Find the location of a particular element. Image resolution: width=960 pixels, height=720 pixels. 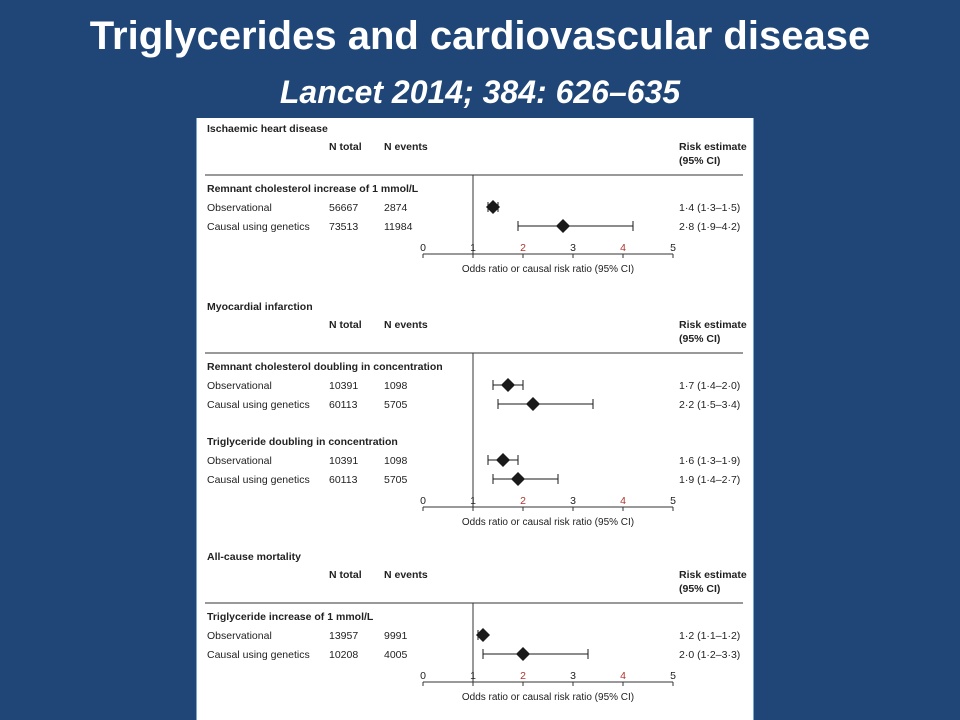

row-ci-text: 1·4 (1·3–1·5) is located at coordinates (709, 208).